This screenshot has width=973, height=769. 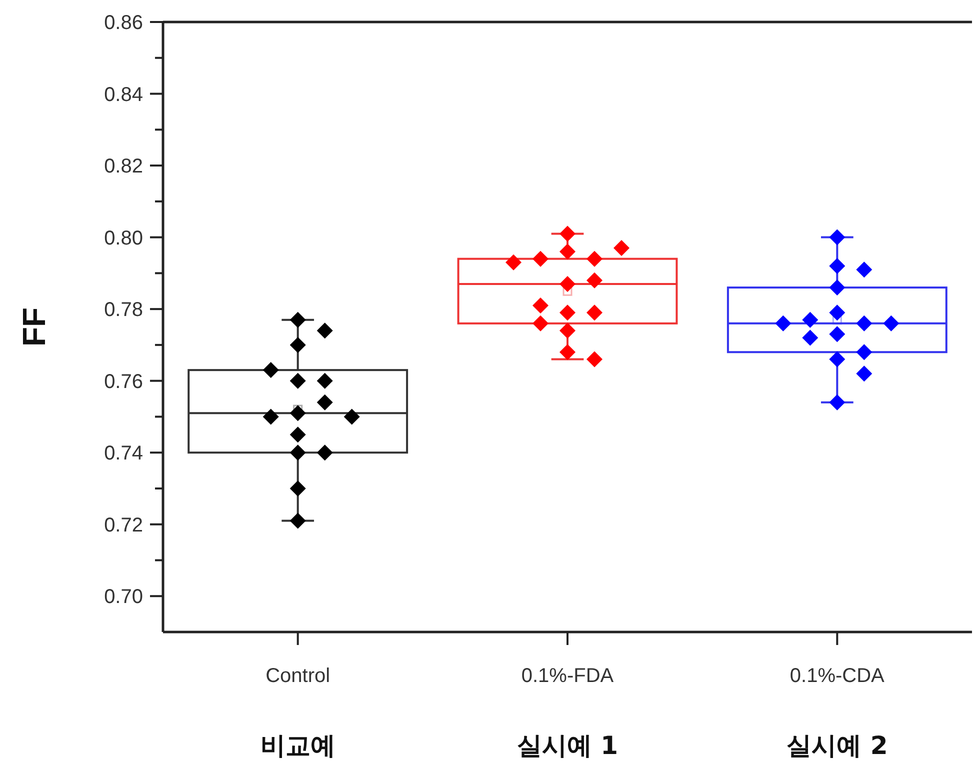 I want to click on y-axis-title: FF, so click(x=34, y=327).